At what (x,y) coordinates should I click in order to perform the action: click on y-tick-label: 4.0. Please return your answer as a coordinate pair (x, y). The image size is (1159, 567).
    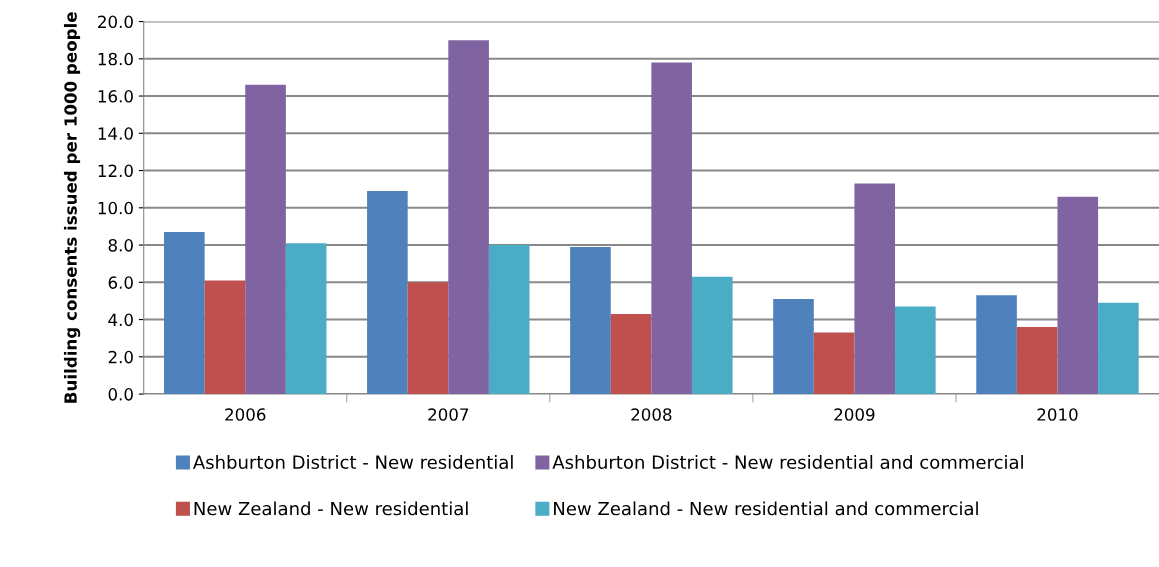
    Looking at the image, I should click on (120, 320).